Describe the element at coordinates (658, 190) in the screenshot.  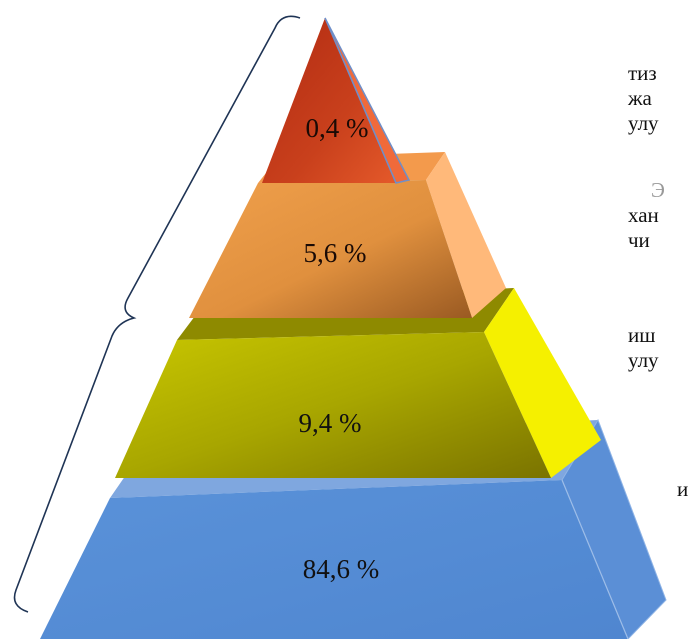
I see `side-text-line-4: Э` at that location.